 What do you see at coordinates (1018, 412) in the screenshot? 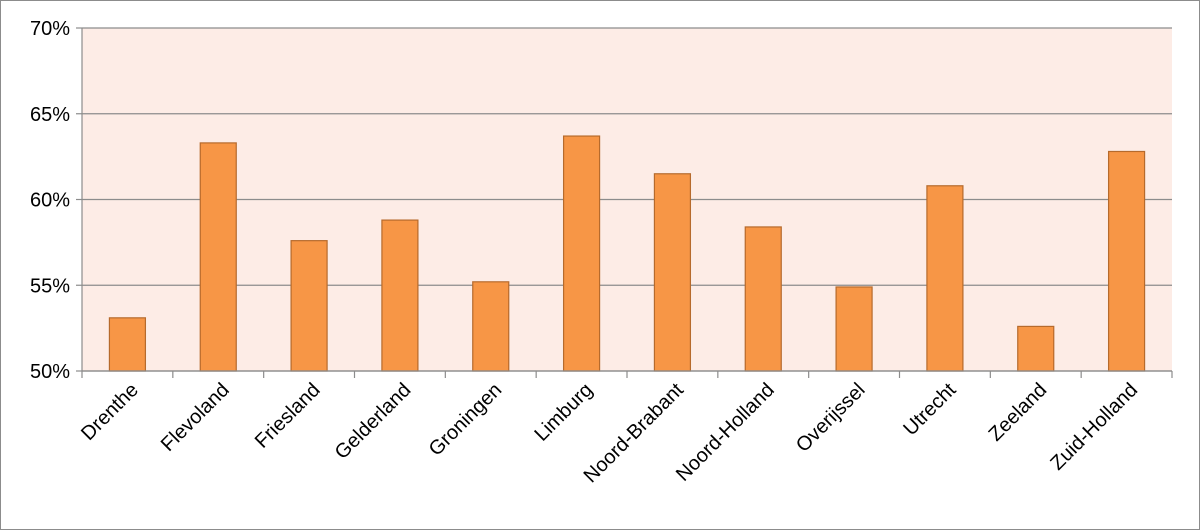
I see `x-tick-label: Zeeland` at bounding box center [1018, 412].